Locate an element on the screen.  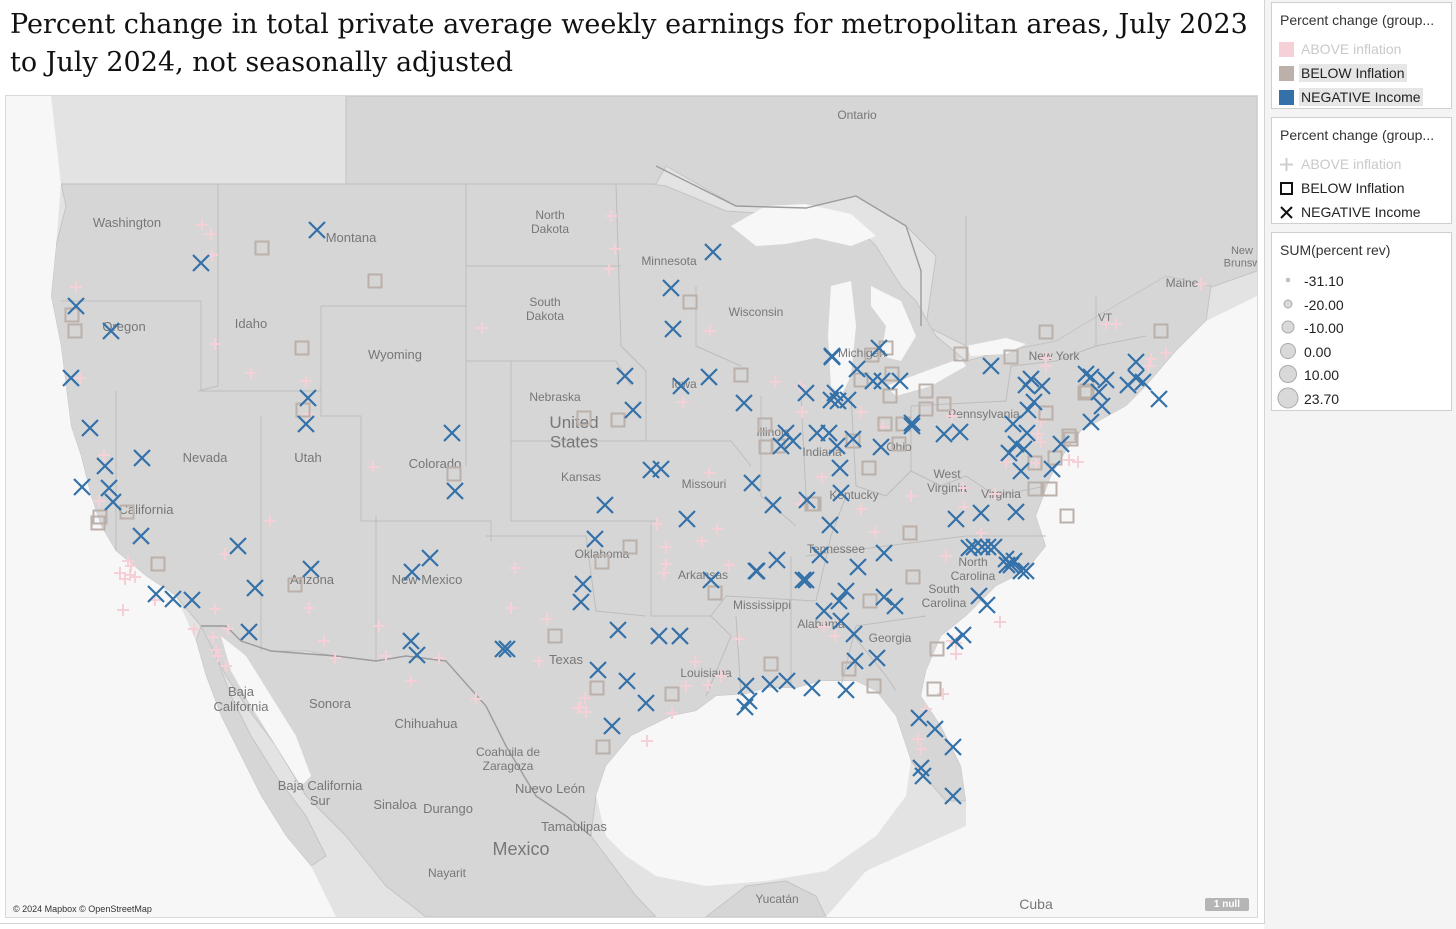
size-legend-item: -10.00 is located at coordinates (1361, 327).